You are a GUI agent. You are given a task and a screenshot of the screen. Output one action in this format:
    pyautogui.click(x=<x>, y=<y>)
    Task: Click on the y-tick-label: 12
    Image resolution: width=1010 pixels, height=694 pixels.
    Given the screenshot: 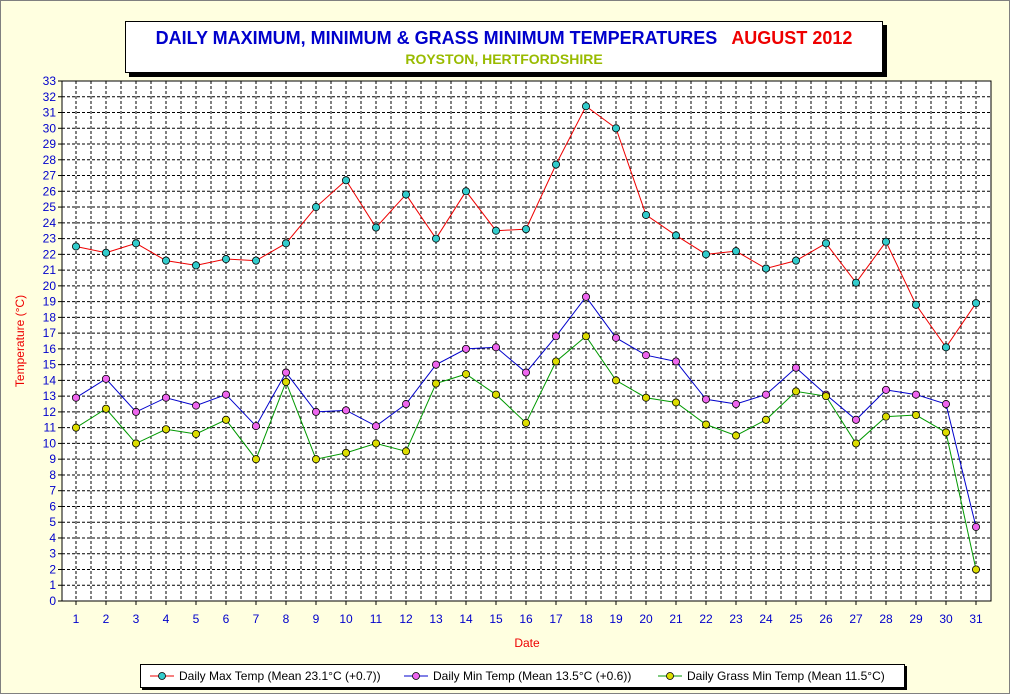 What is the action you would take?
    pyautogui.click(x=50, y=412)
    